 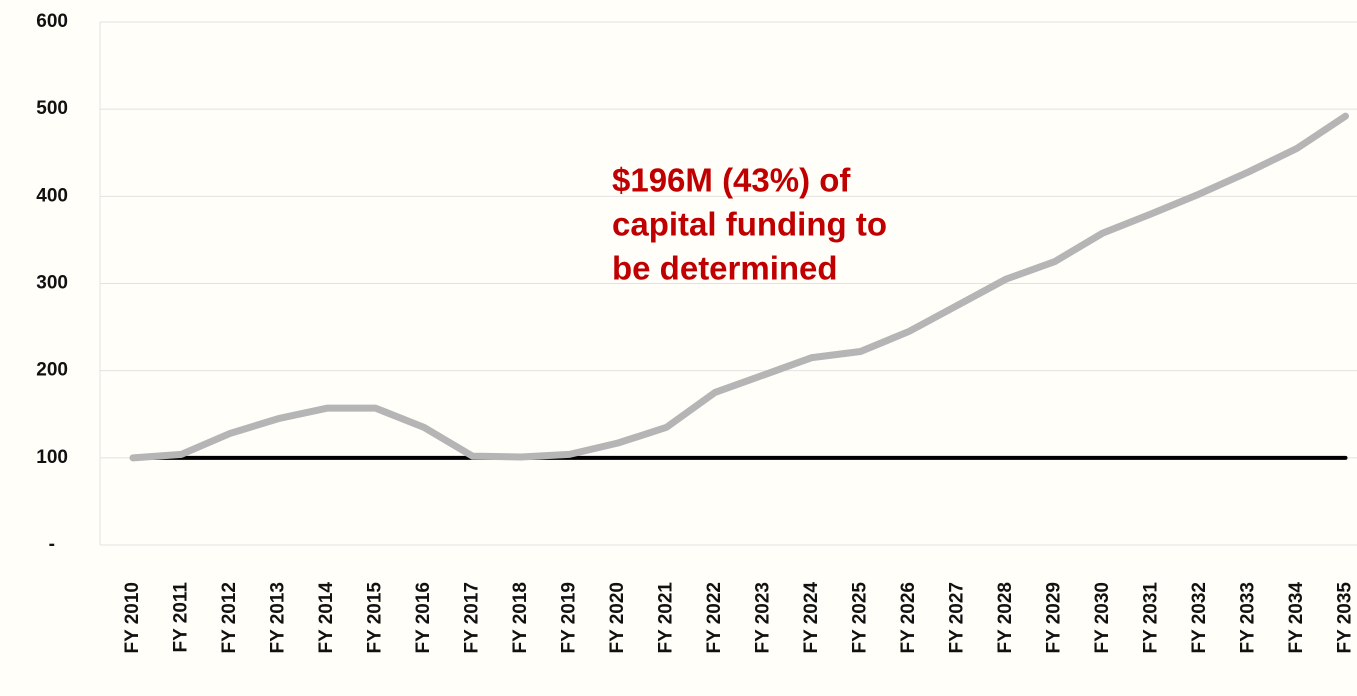 I want to click on annotation: capital funding to, so click(x=749, y=224).